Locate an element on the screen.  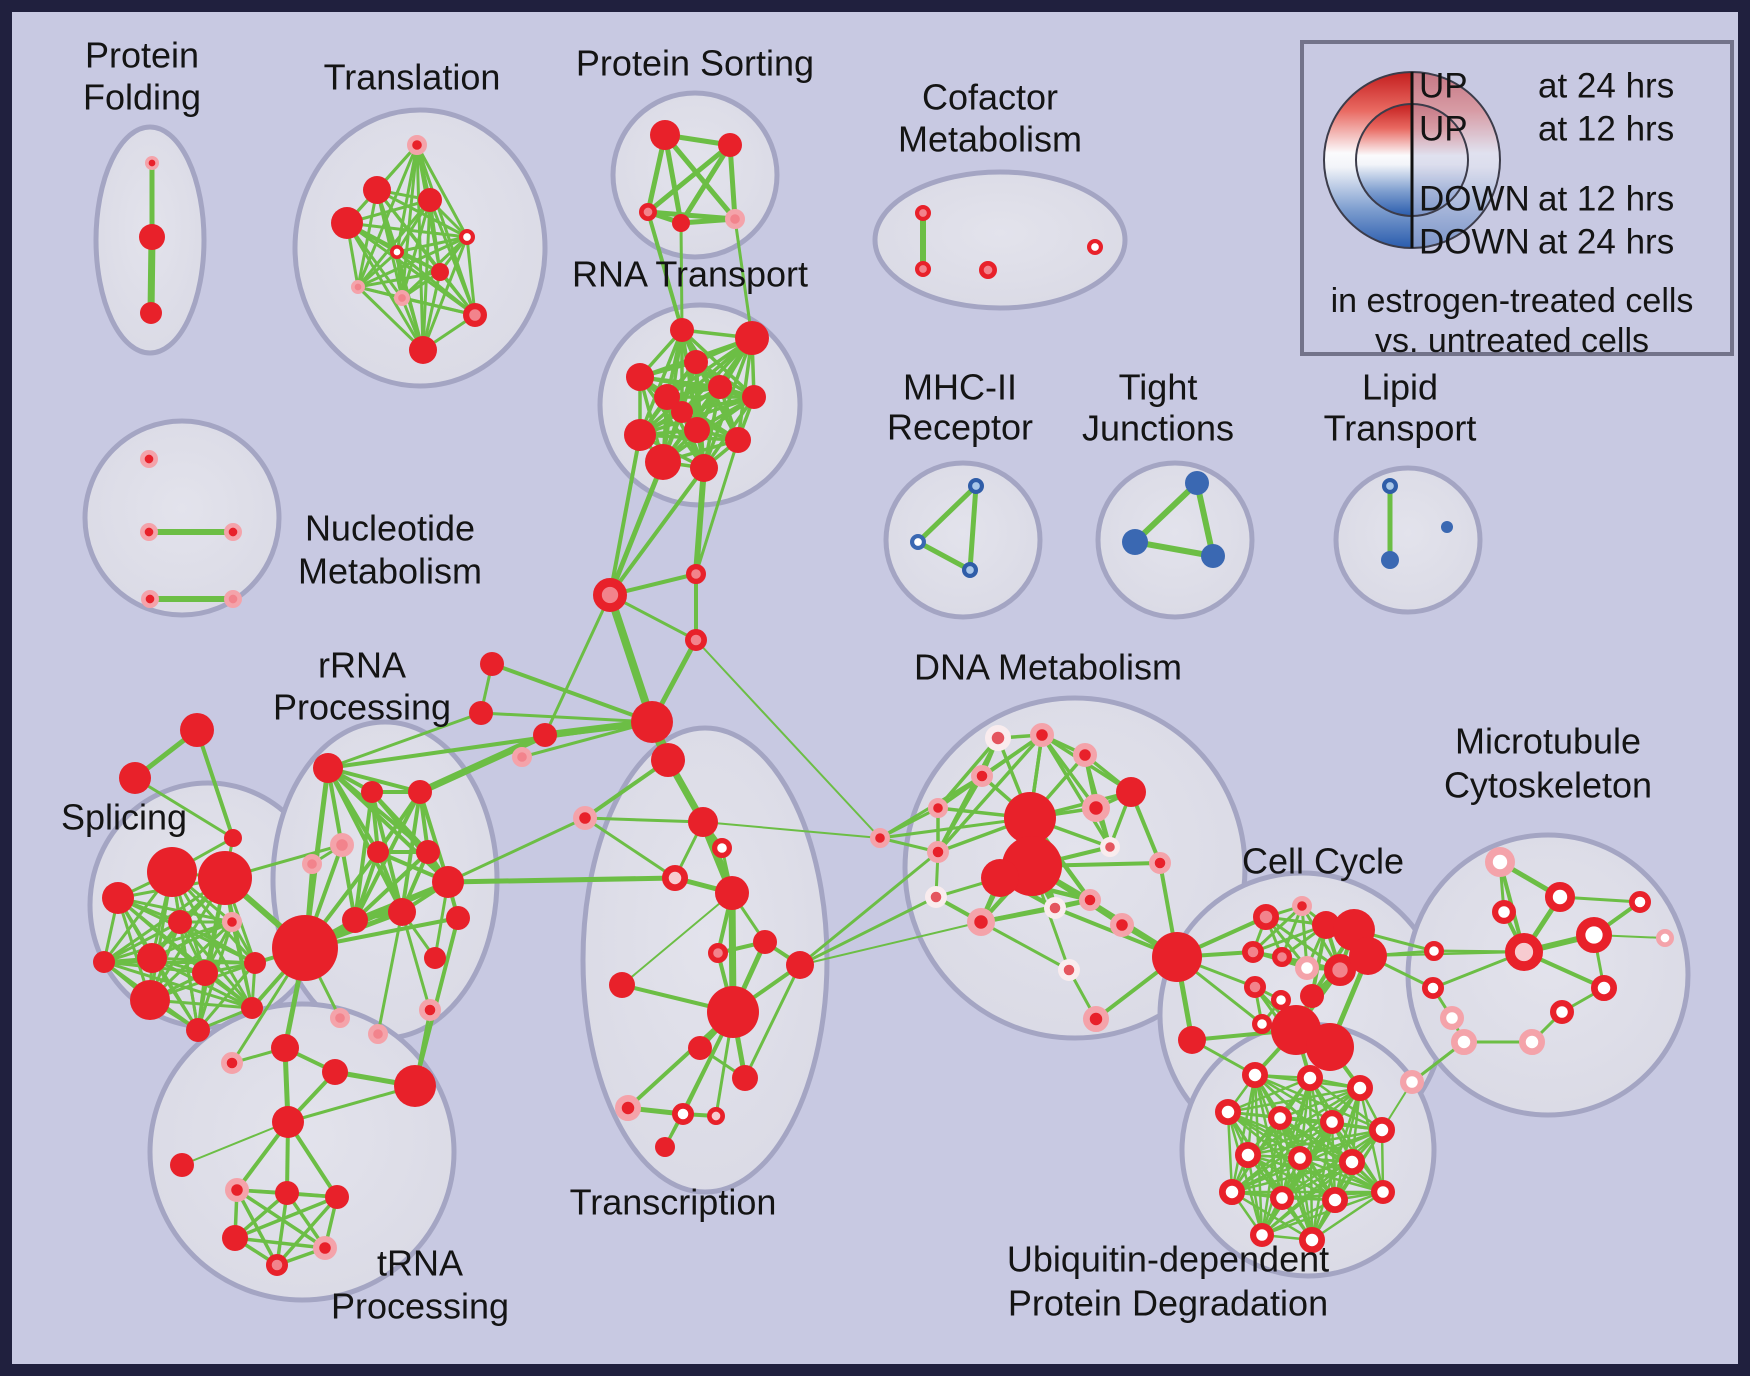
cluster-label-nucleotide-metabolism: Metabolism is located at coordinates (390, 571).